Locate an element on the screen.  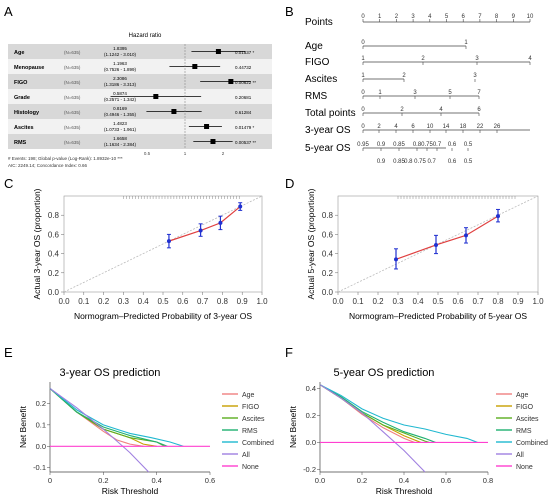
forest-axis-tick: 2 is located at coordinates (223, 153).